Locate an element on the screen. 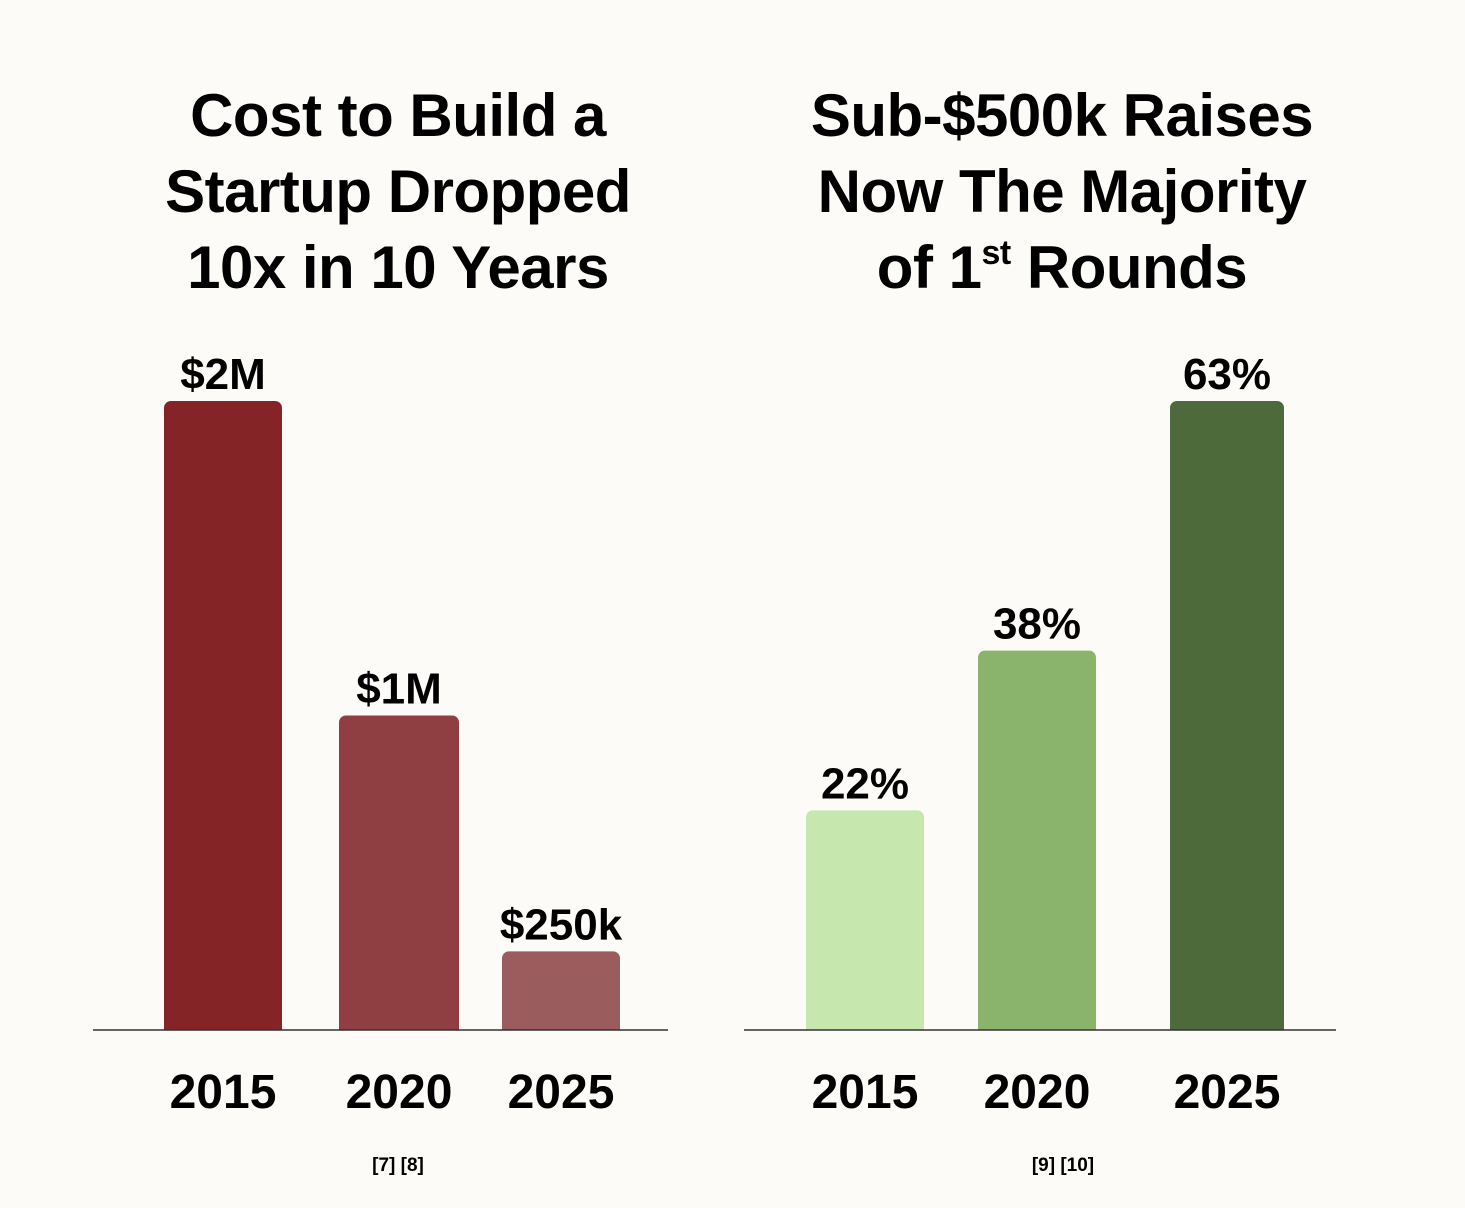 The height and width of the screenshot is (1208, 1465). ordinal-superscript: st is located at coordinates (996, 253).